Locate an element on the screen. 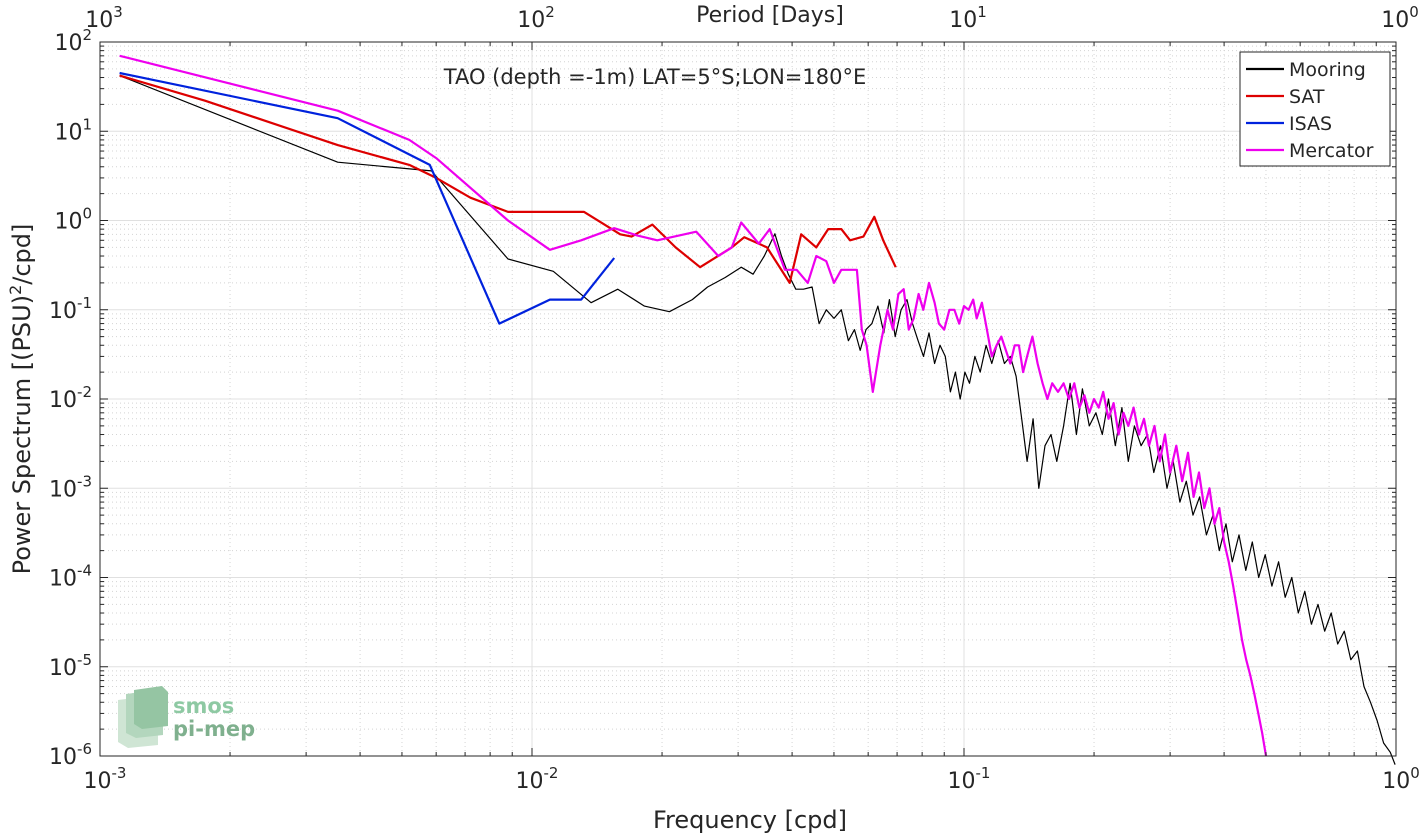  y-tick-label-exp: 1 is located at coordinates (87, 124).